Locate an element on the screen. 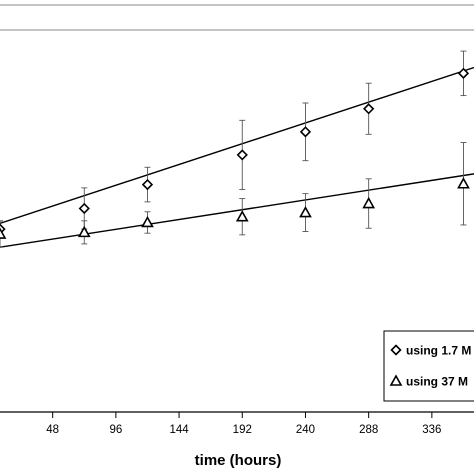  x-tick-label: 144 is located at coordinates (179, 430).